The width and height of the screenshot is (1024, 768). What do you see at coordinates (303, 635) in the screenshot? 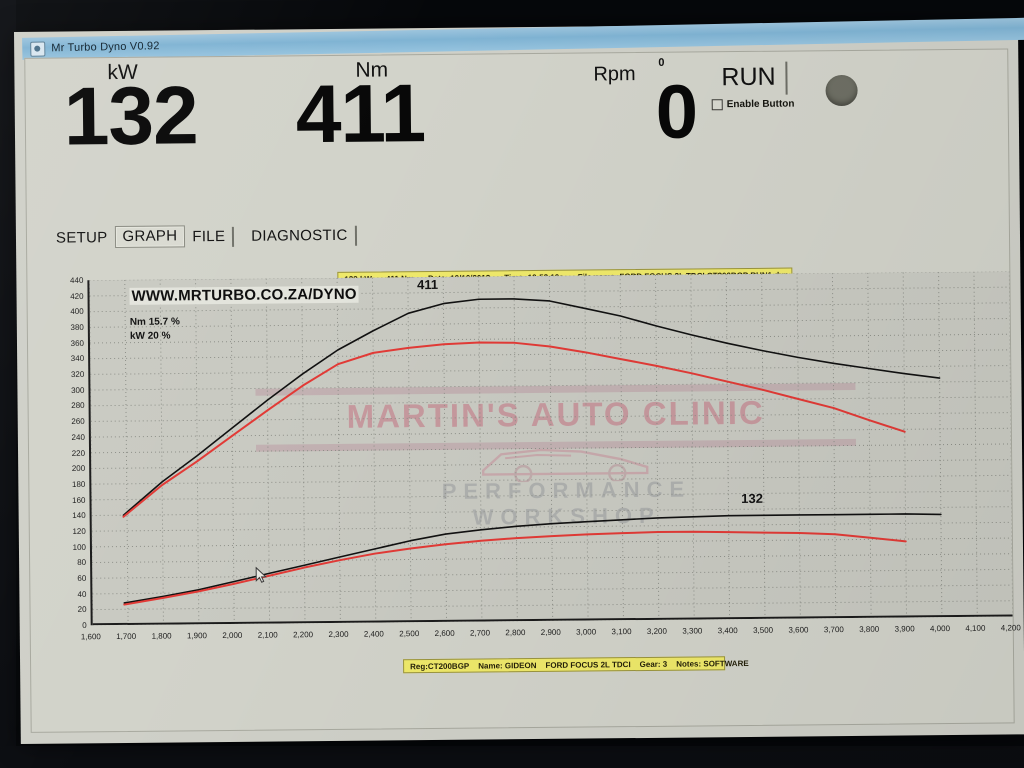
I see `x-tick-label: 2,200` at bounding box center [303, 635].